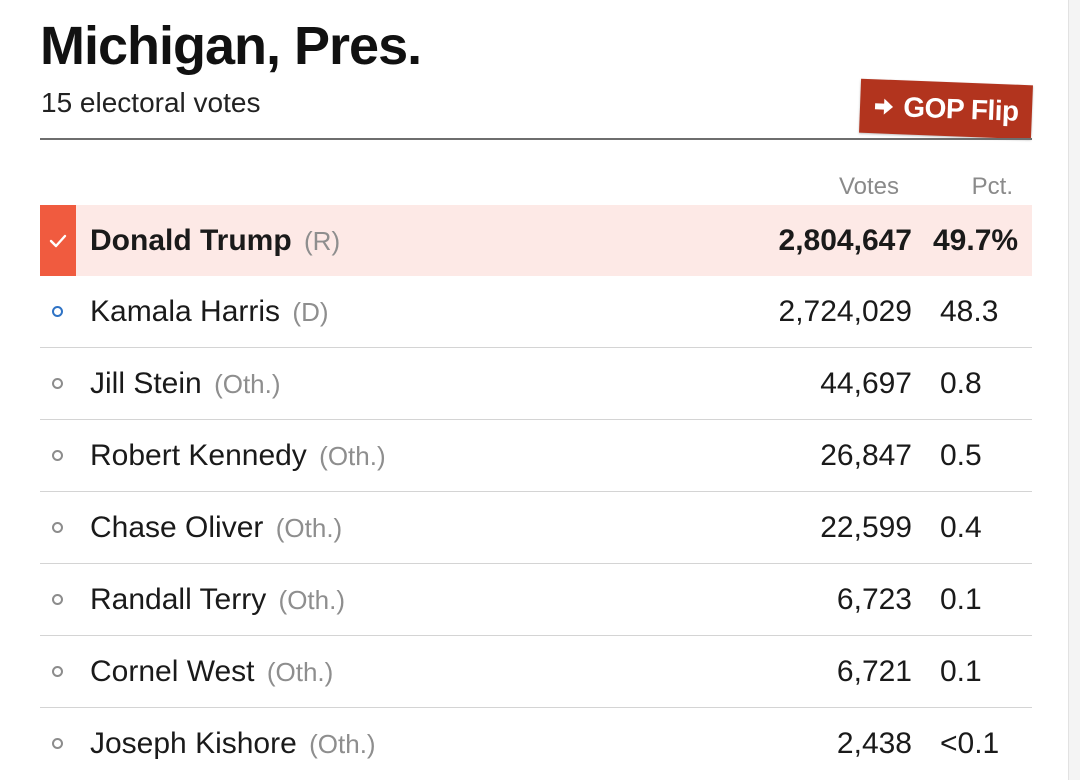  I want to click on candidate-name: Joseph Kishore (Oth.), so click(233, 744).